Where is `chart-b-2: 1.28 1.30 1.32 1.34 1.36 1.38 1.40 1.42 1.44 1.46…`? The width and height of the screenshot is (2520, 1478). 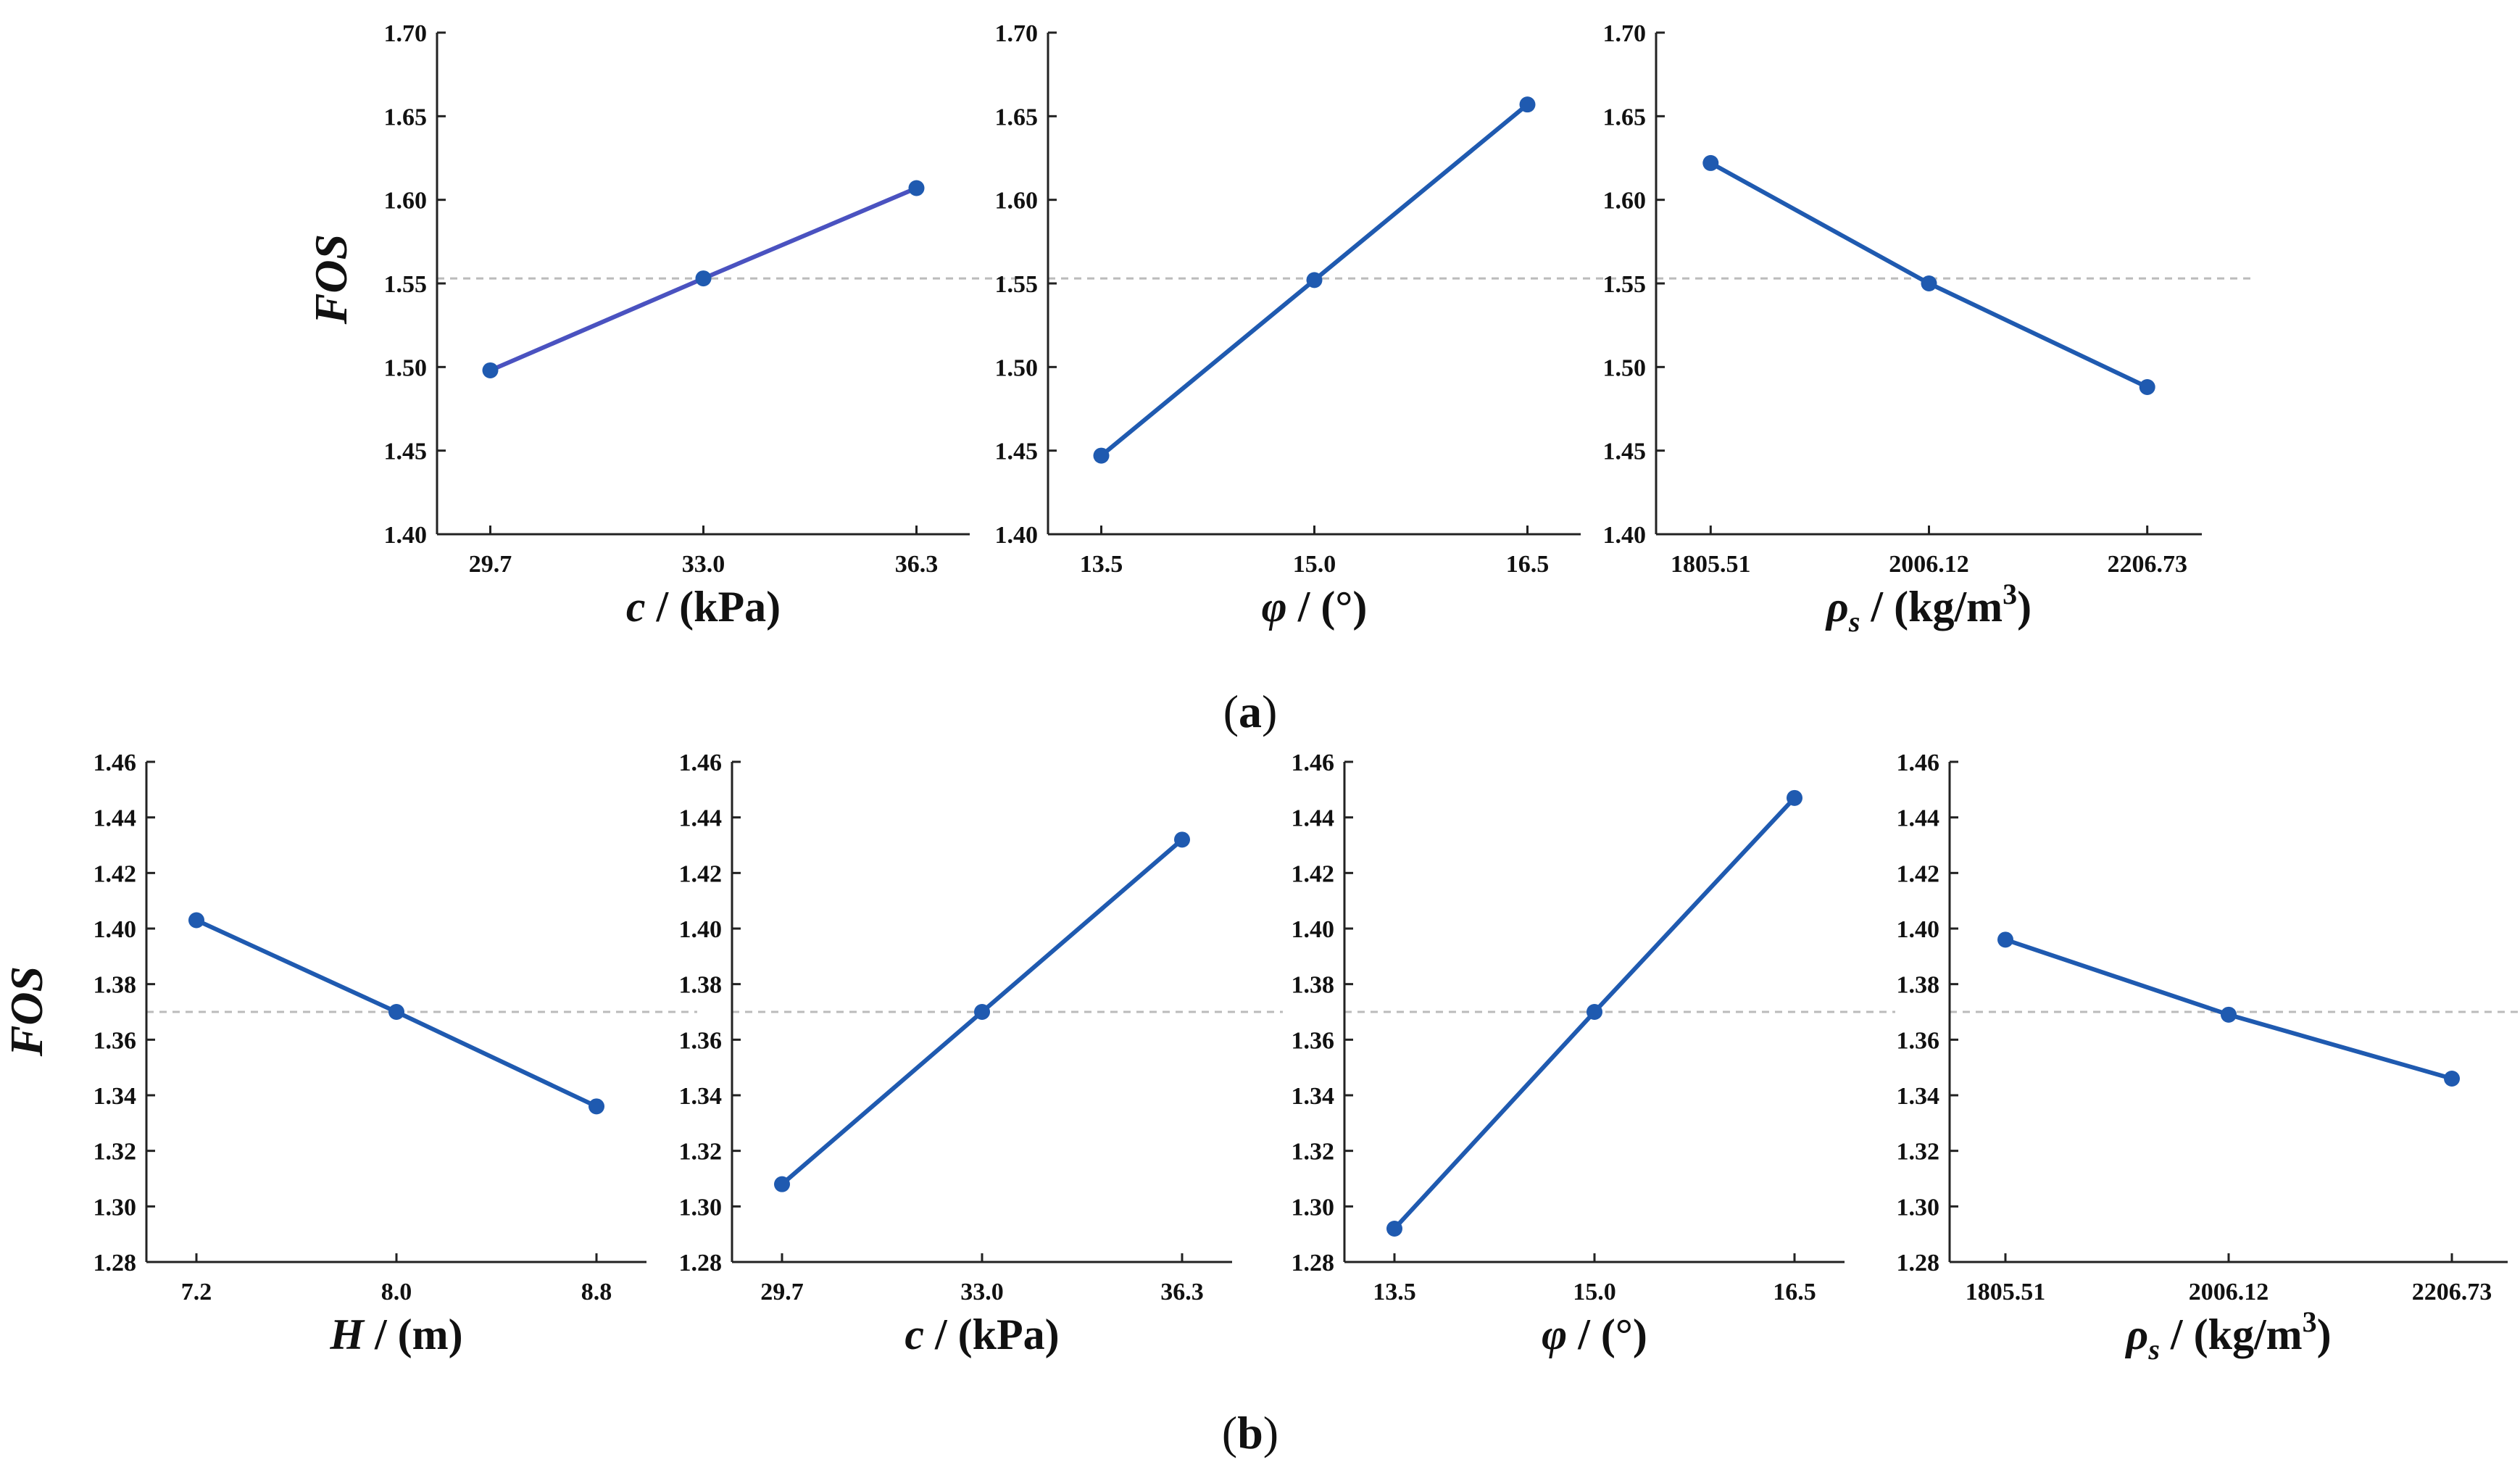
chart-b-2: 1.28 1.30 1.32 1.34 1.36 1.38 1.40 1.42 1.44 1.46… is located at coordinates (981, 1054).